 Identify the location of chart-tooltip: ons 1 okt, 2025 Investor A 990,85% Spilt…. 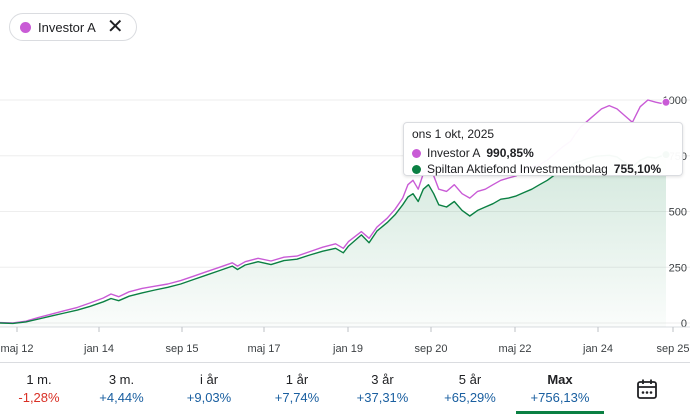
(543, 149).